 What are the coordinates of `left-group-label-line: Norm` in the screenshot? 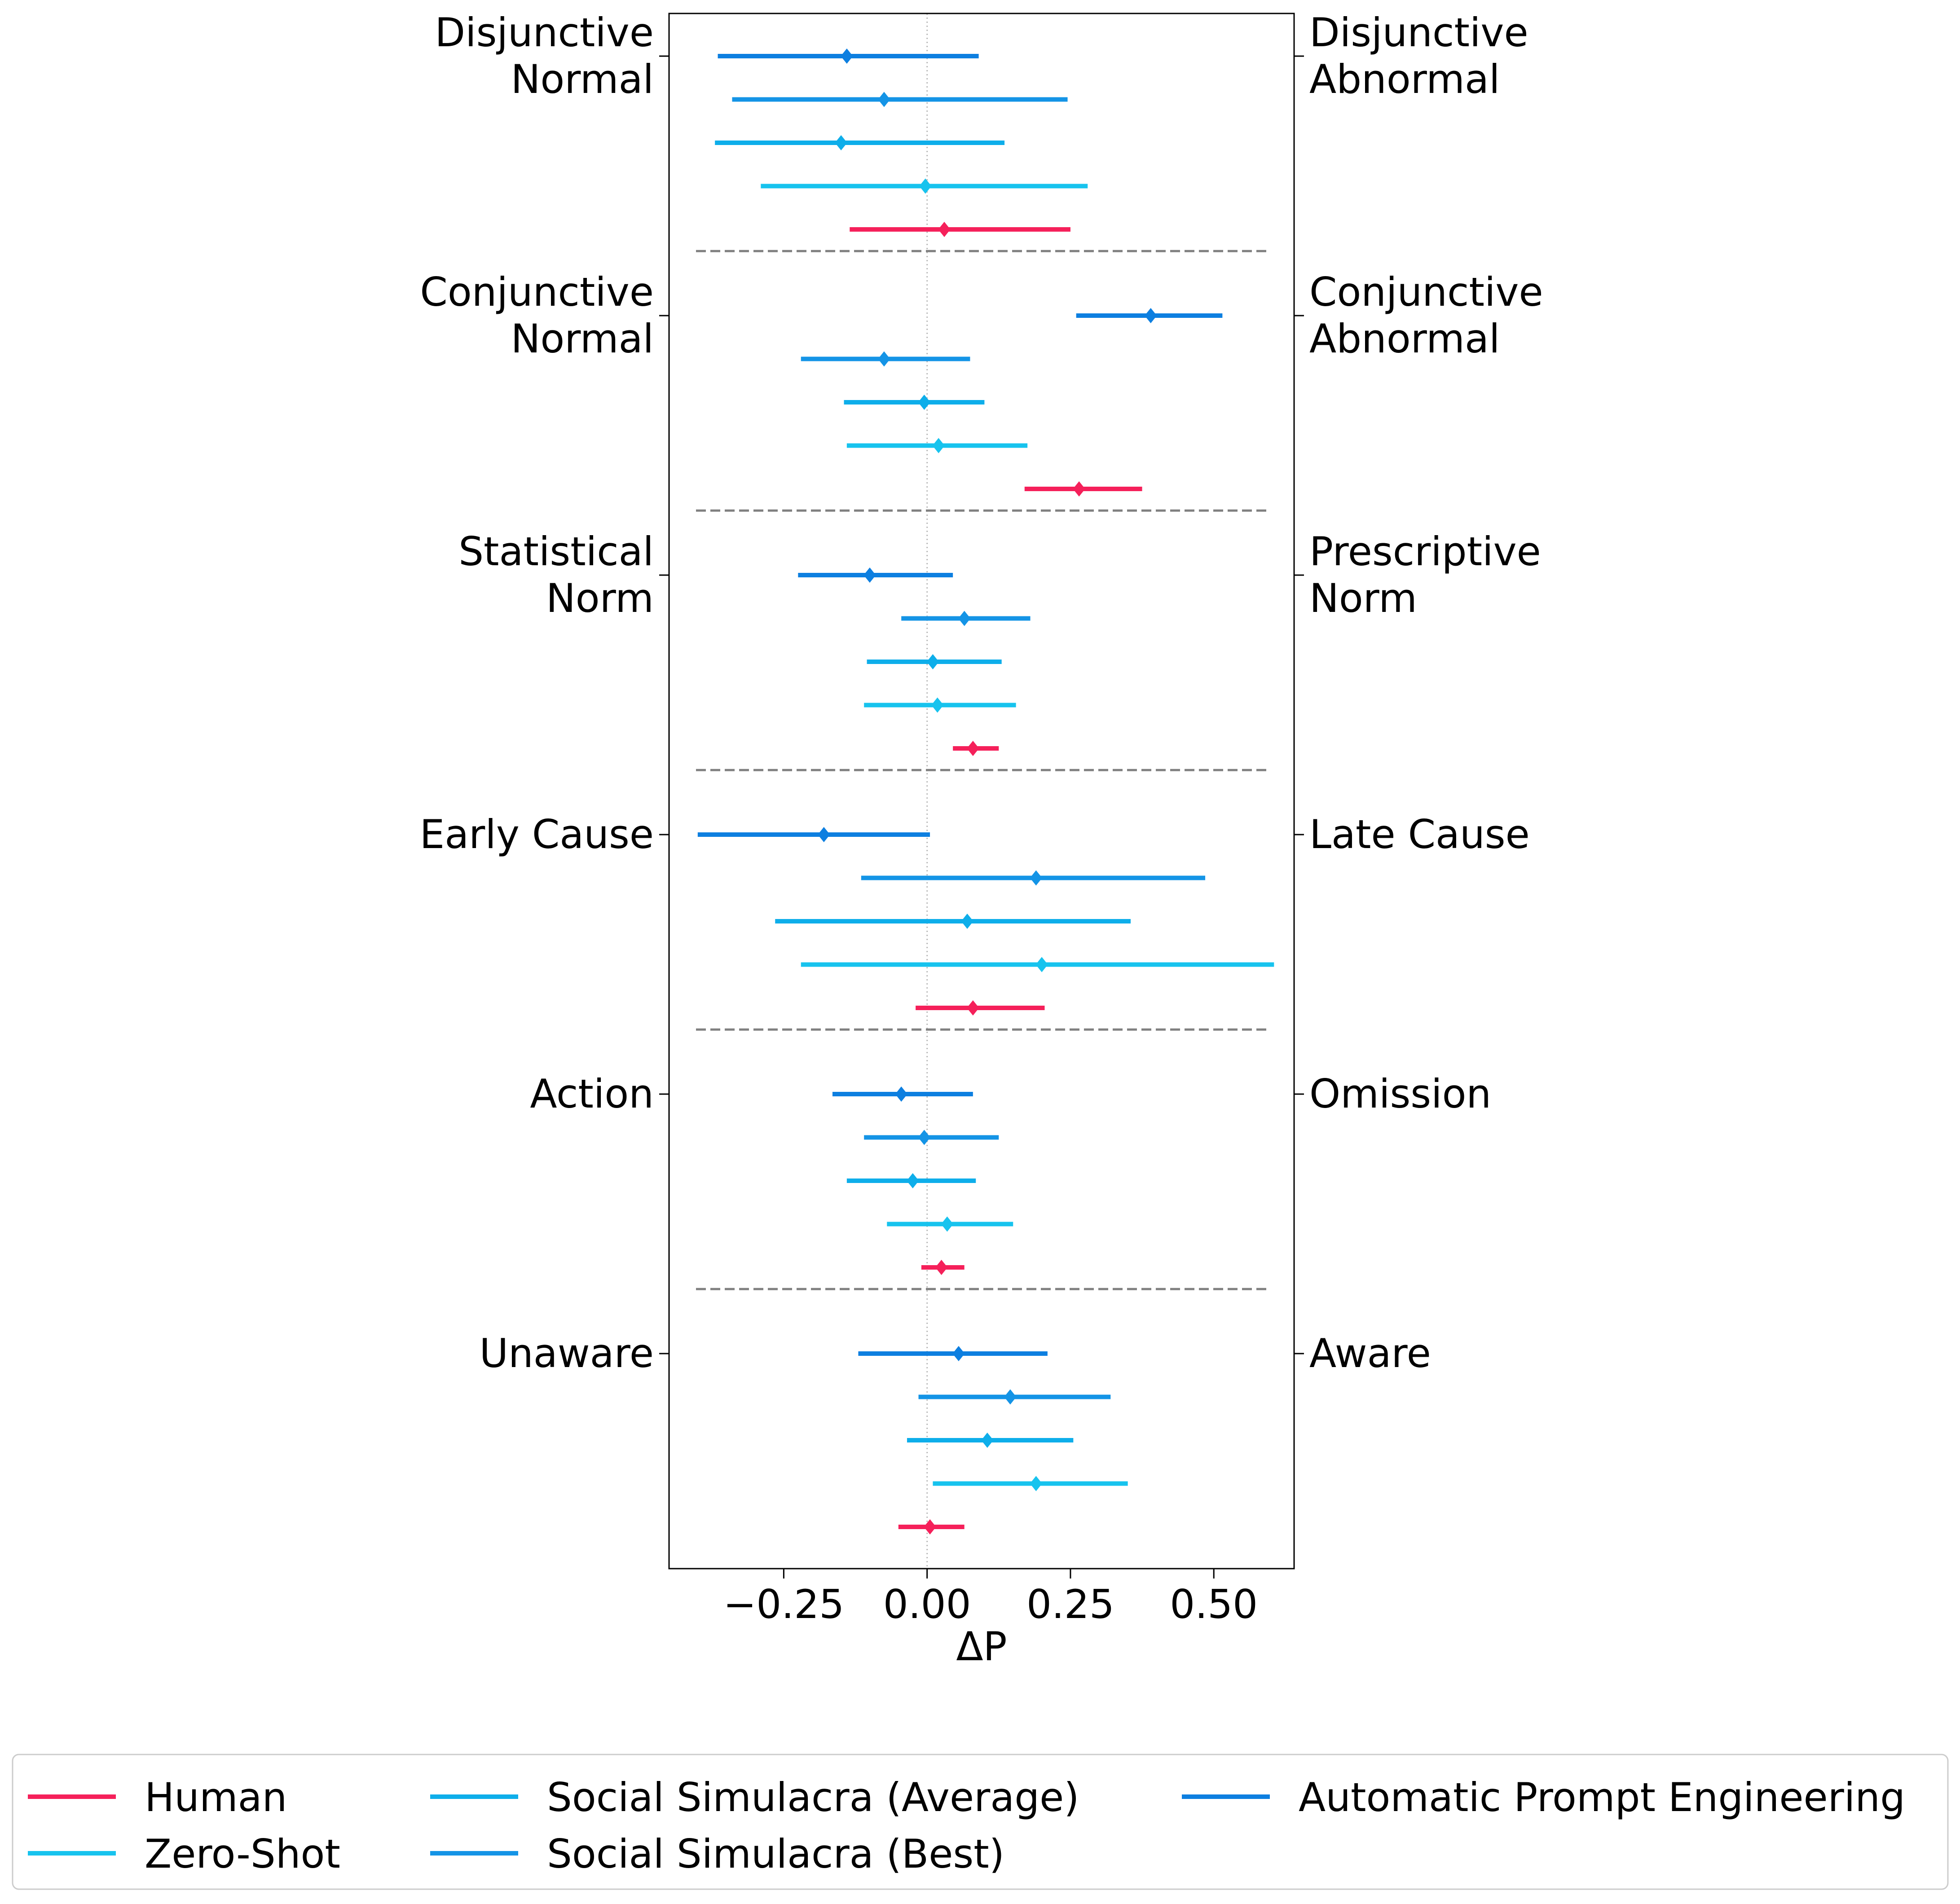 It's located at (600, 598).